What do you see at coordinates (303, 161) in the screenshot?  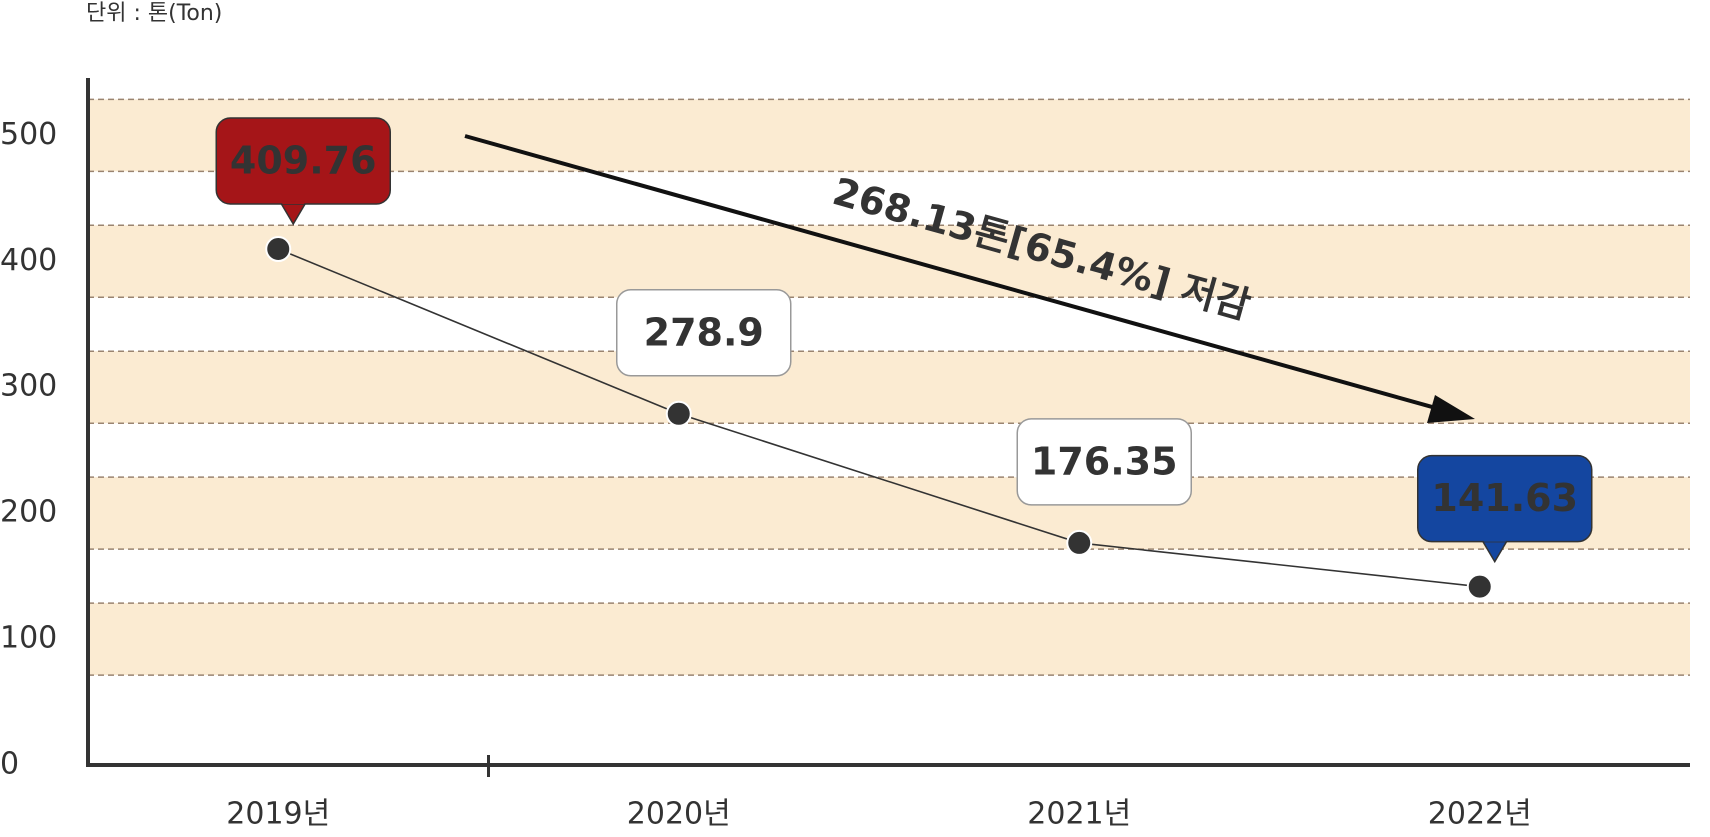 I see `data-label: 409.76` at bounding box center [303, 161].